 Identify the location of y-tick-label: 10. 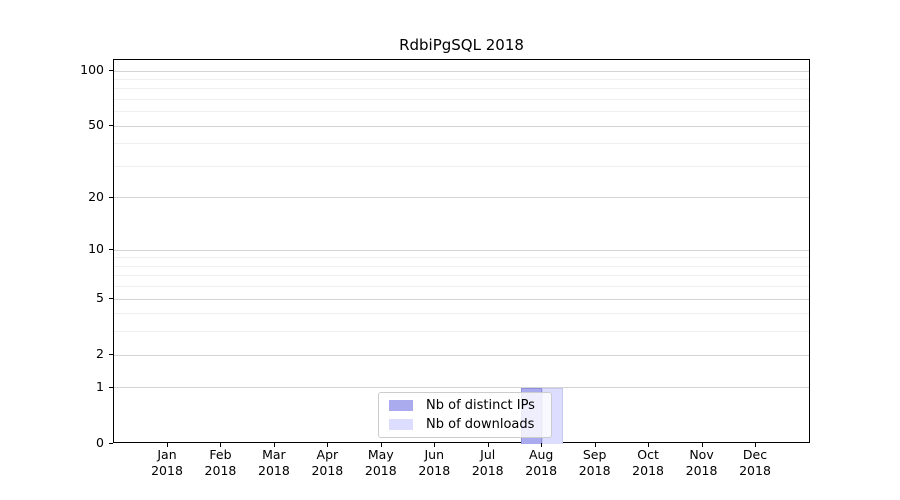
(96, 249).